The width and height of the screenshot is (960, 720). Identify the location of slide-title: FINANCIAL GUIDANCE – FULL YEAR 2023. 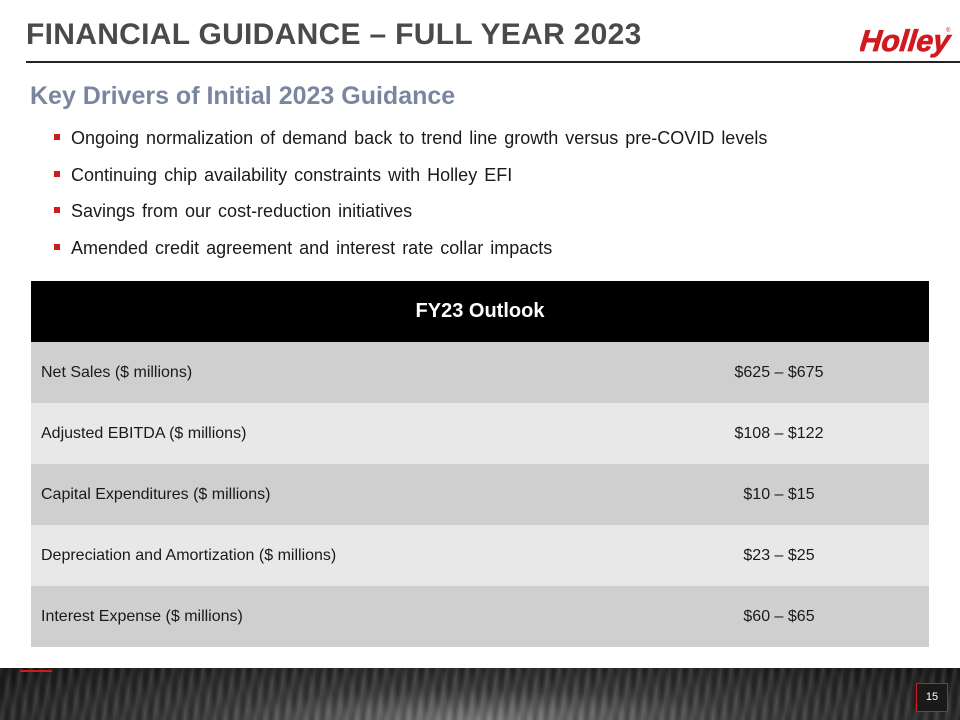
(334, 34).